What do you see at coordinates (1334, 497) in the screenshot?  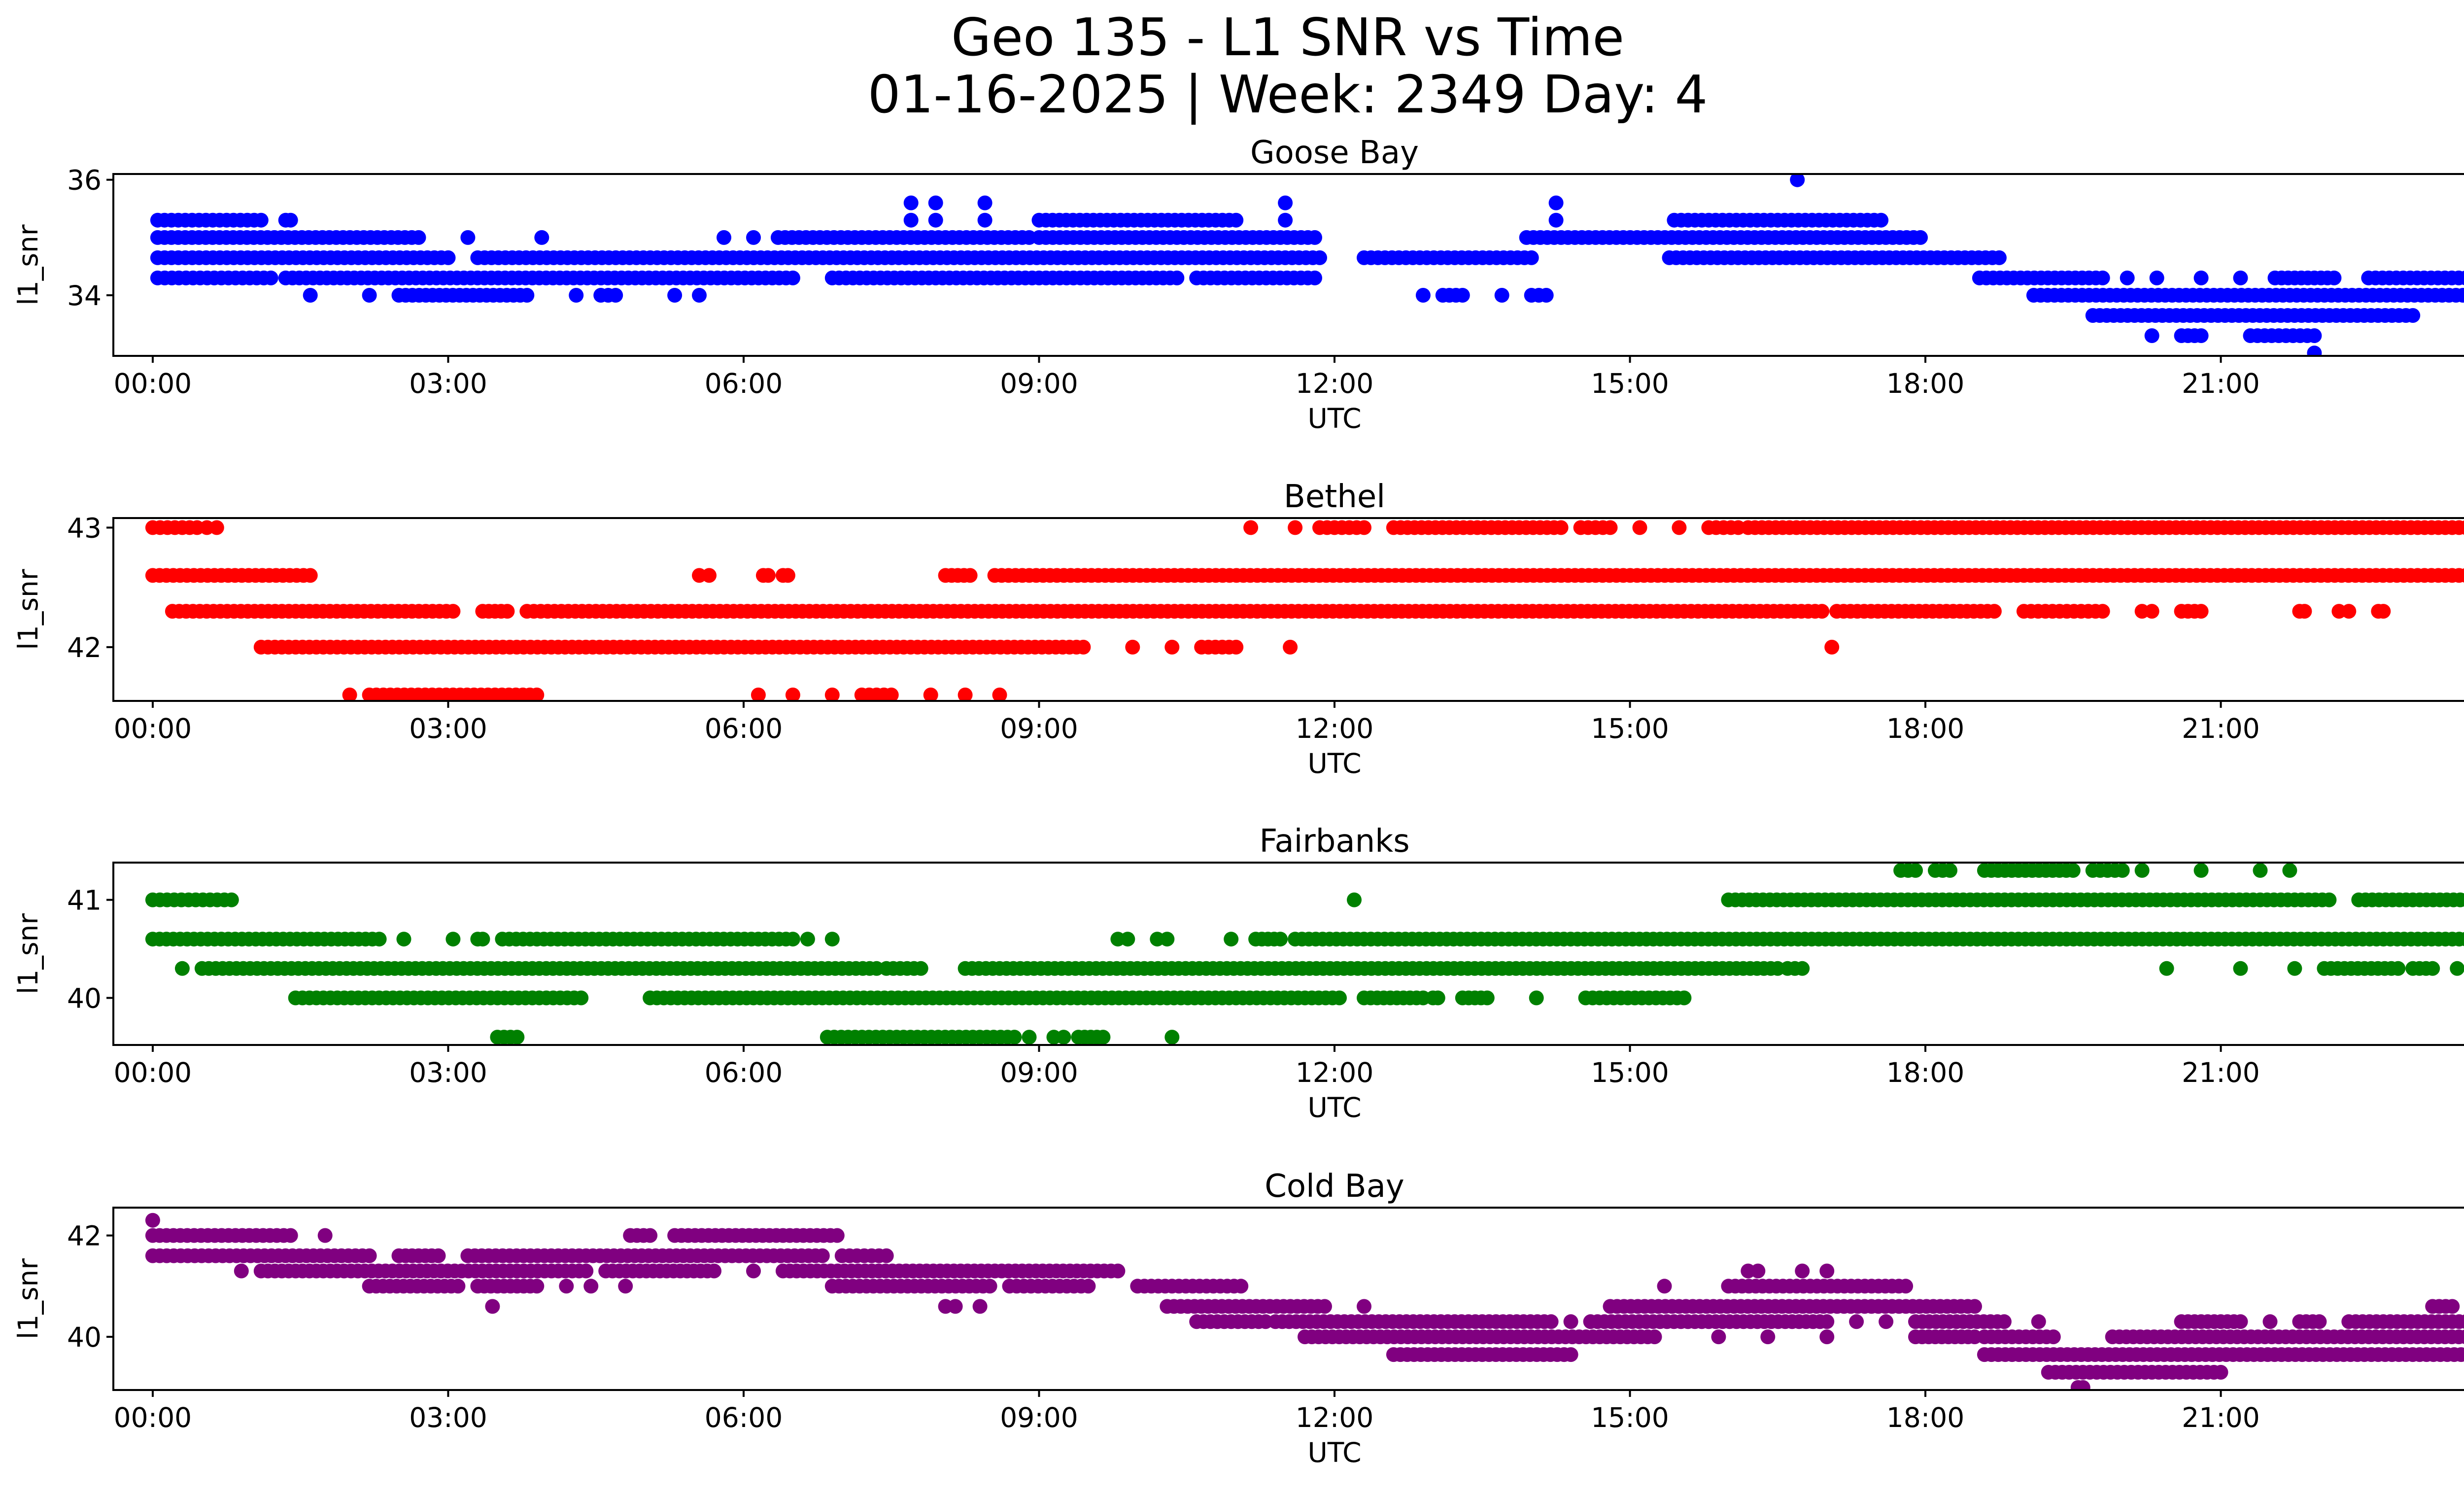 I see `panel-title: Bethel` at bounding box center [1334, 497].